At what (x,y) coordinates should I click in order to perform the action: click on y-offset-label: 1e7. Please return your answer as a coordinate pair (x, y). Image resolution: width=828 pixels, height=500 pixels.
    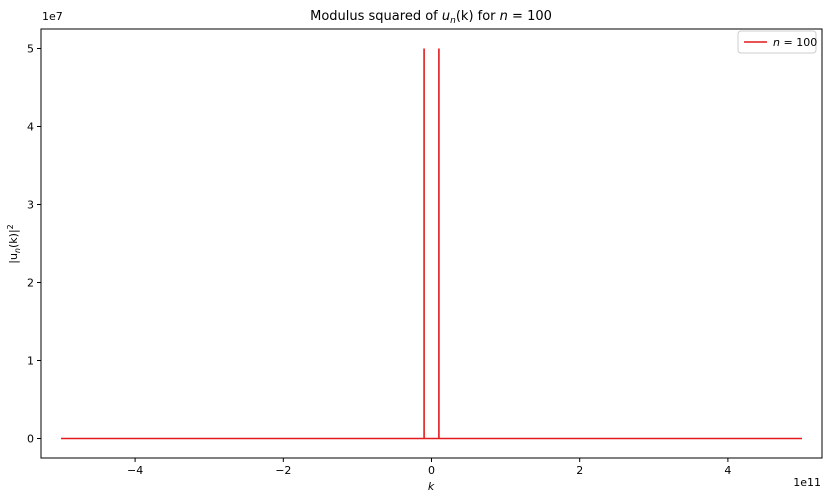
    Looking at the image, I should click on (52, 16).